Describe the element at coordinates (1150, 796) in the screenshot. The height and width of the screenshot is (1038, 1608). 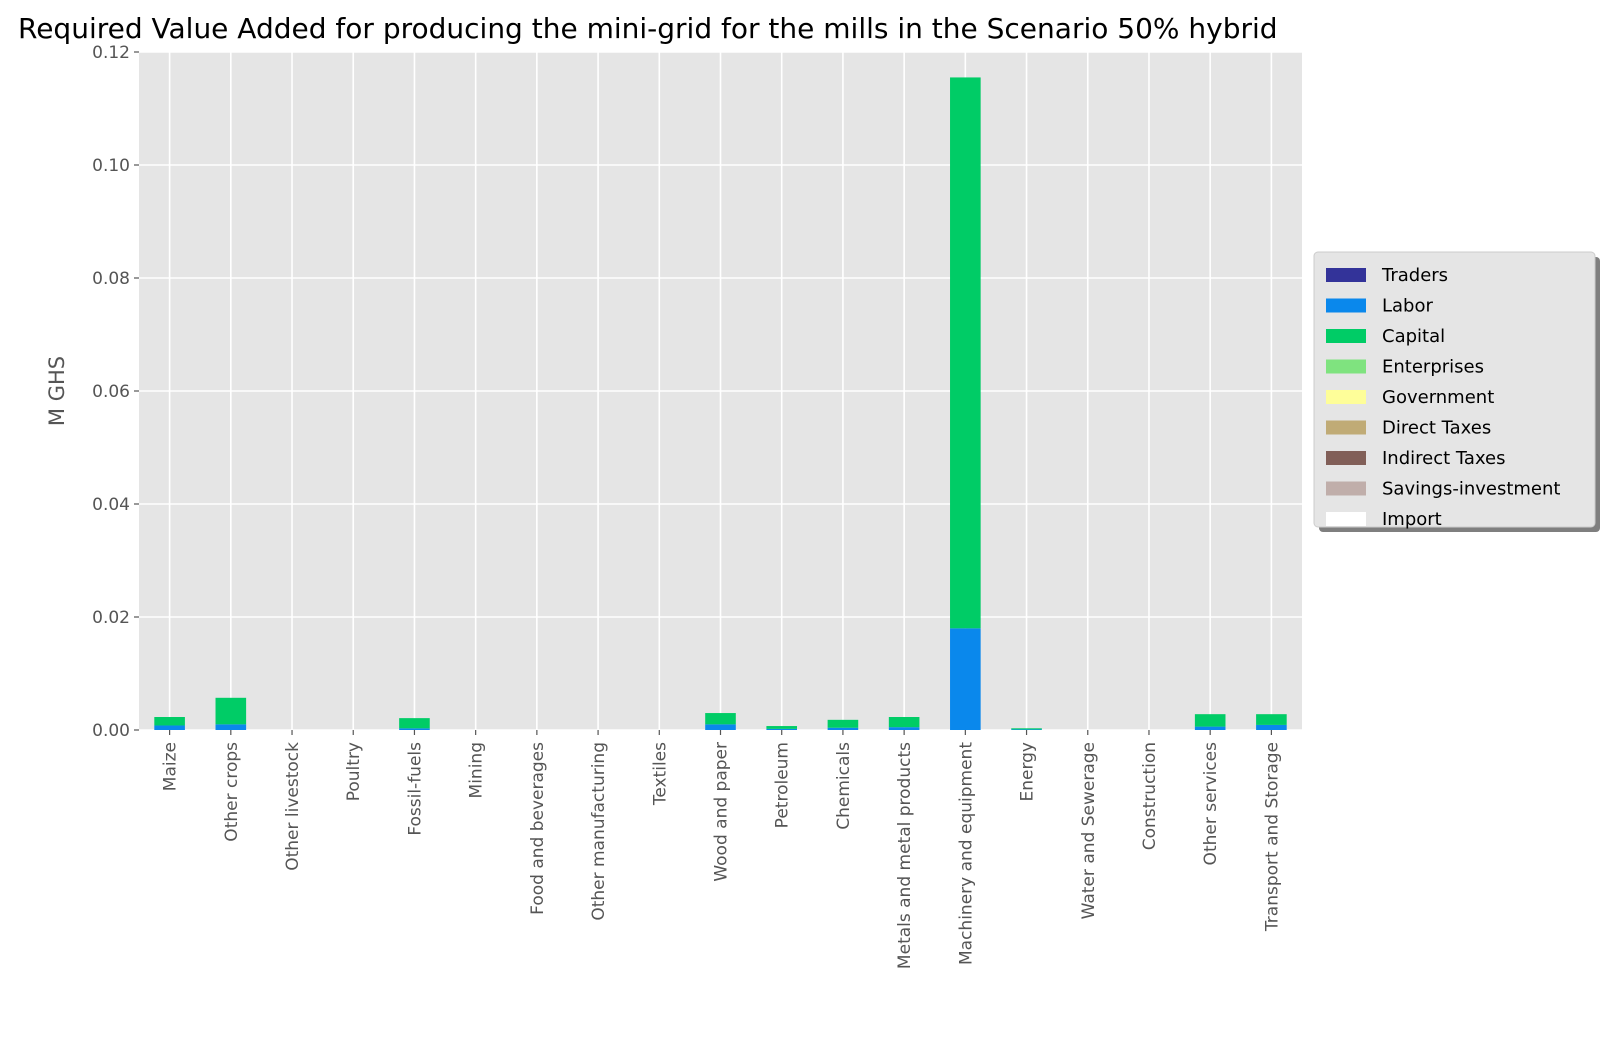
I see `x-tick-label: Construction` at that location.